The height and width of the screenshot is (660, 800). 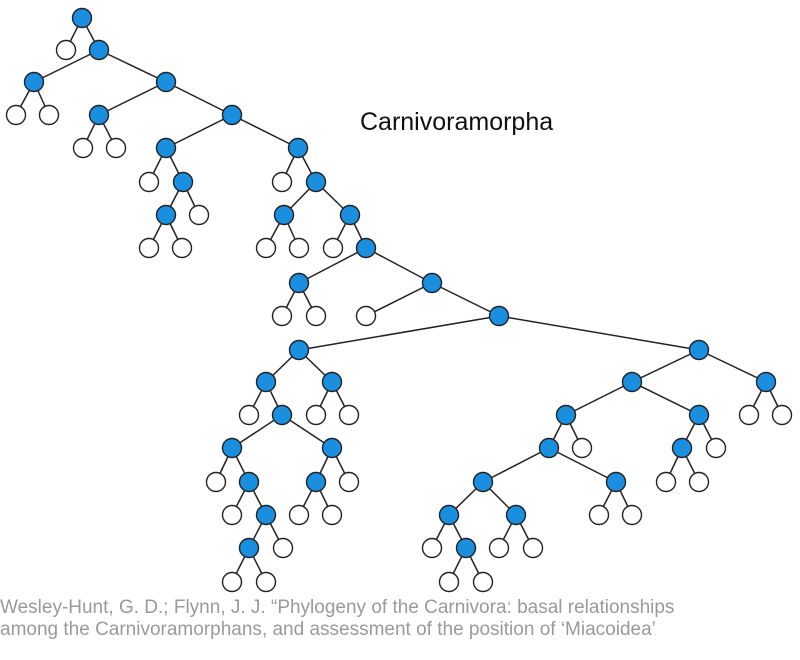 What do you see at coordinates (457, 122) in the screenshot?
I see `clade-label: Carnivoramorpha` at bounding box center [457, 122].